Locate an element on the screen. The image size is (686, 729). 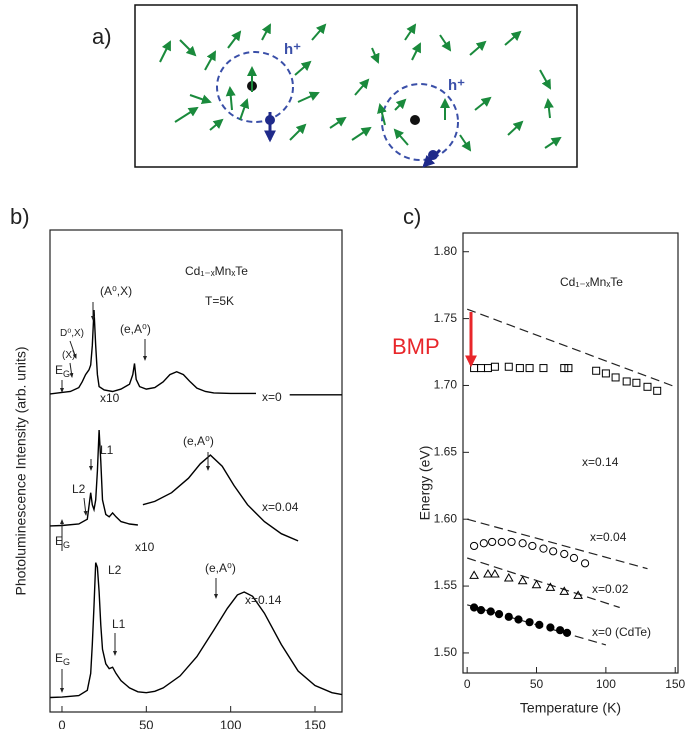
annotation: (e,A⁰) is located at coordinates (220, 568).